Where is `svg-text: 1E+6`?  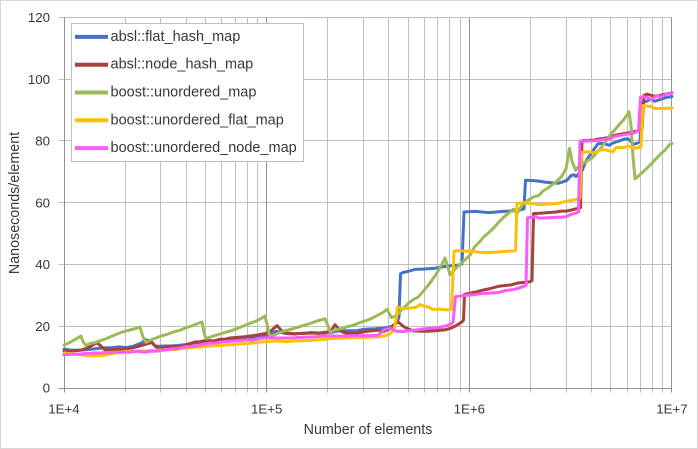 svg-text: 1E+6 is located at coordinates (469, 409).